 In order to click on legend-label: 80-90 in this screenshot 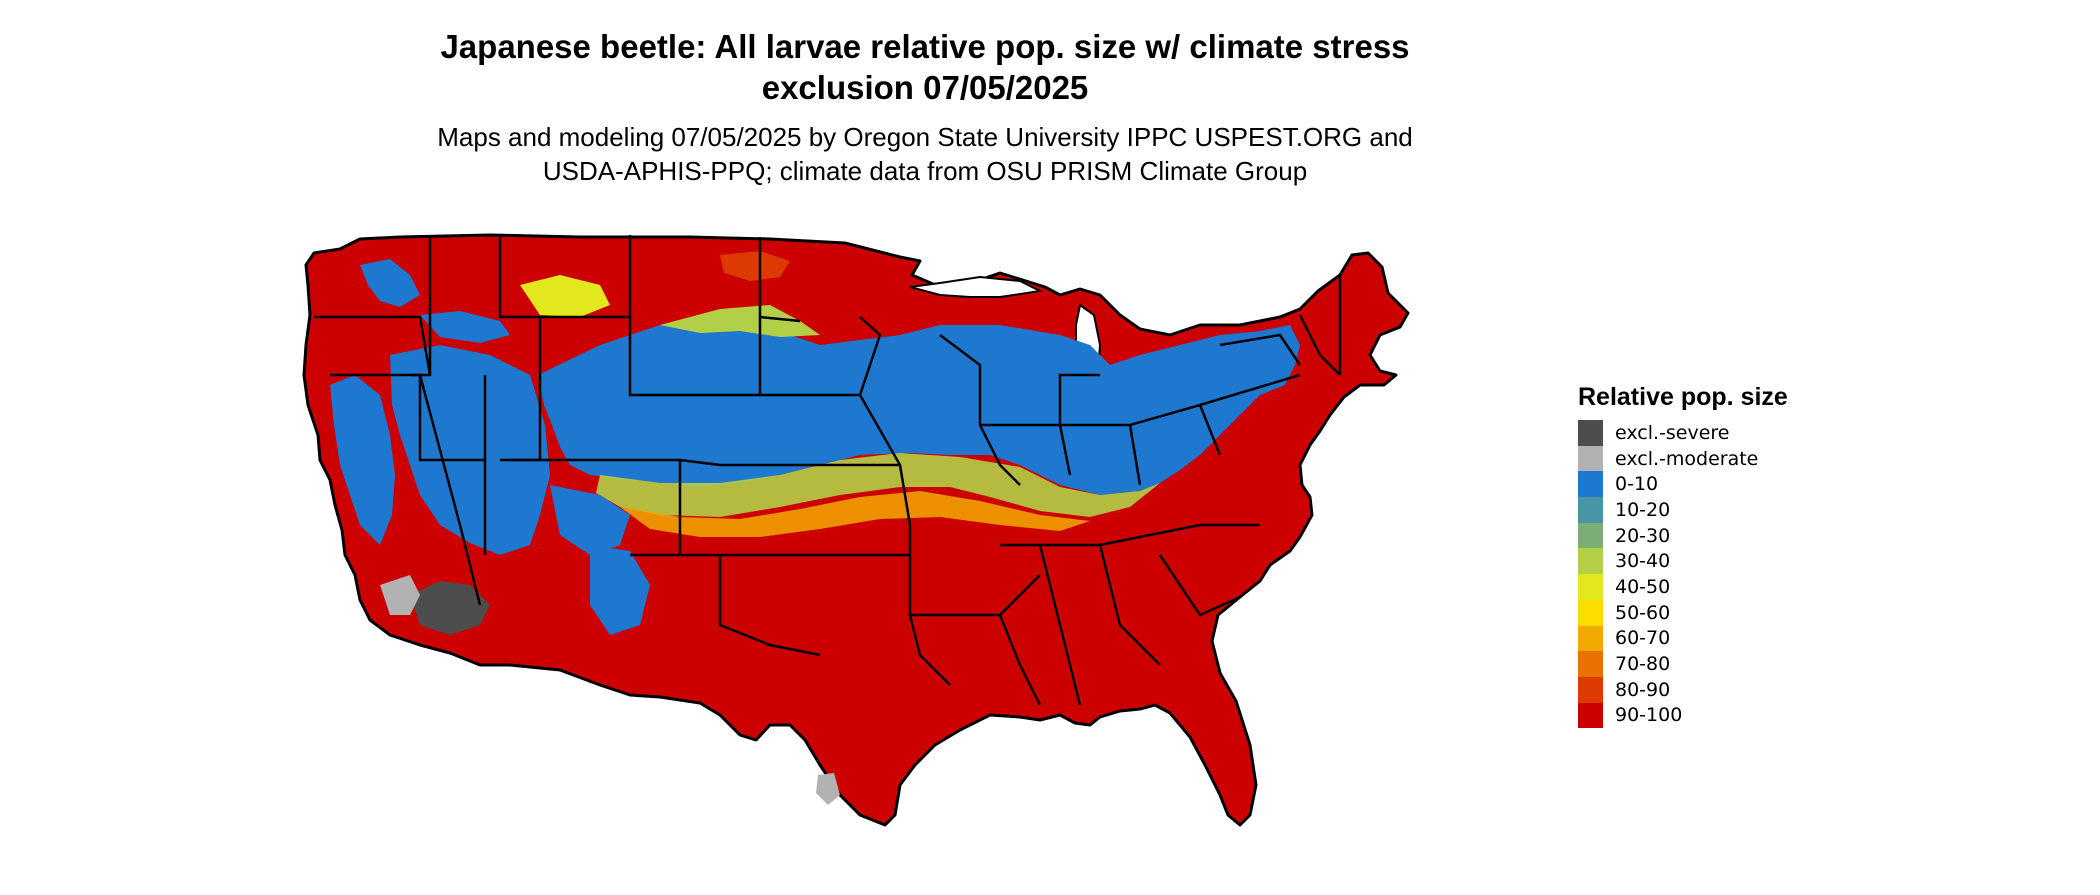, I will do `click(1643, 689)`.